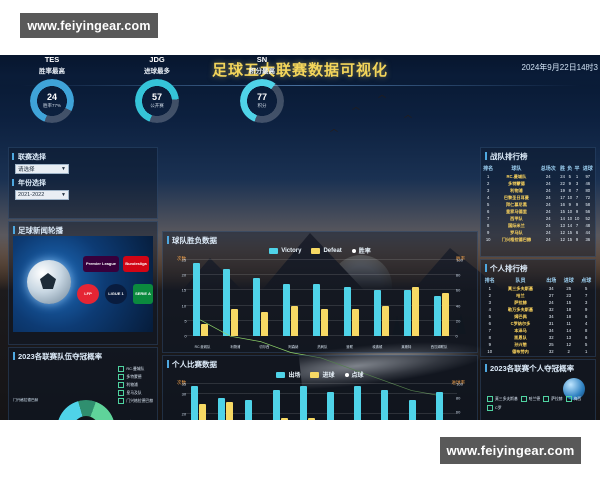  Describe the element at coordinates (354, 374) in the screenshot. I see `legend-item-penalty: 点球` at that location.